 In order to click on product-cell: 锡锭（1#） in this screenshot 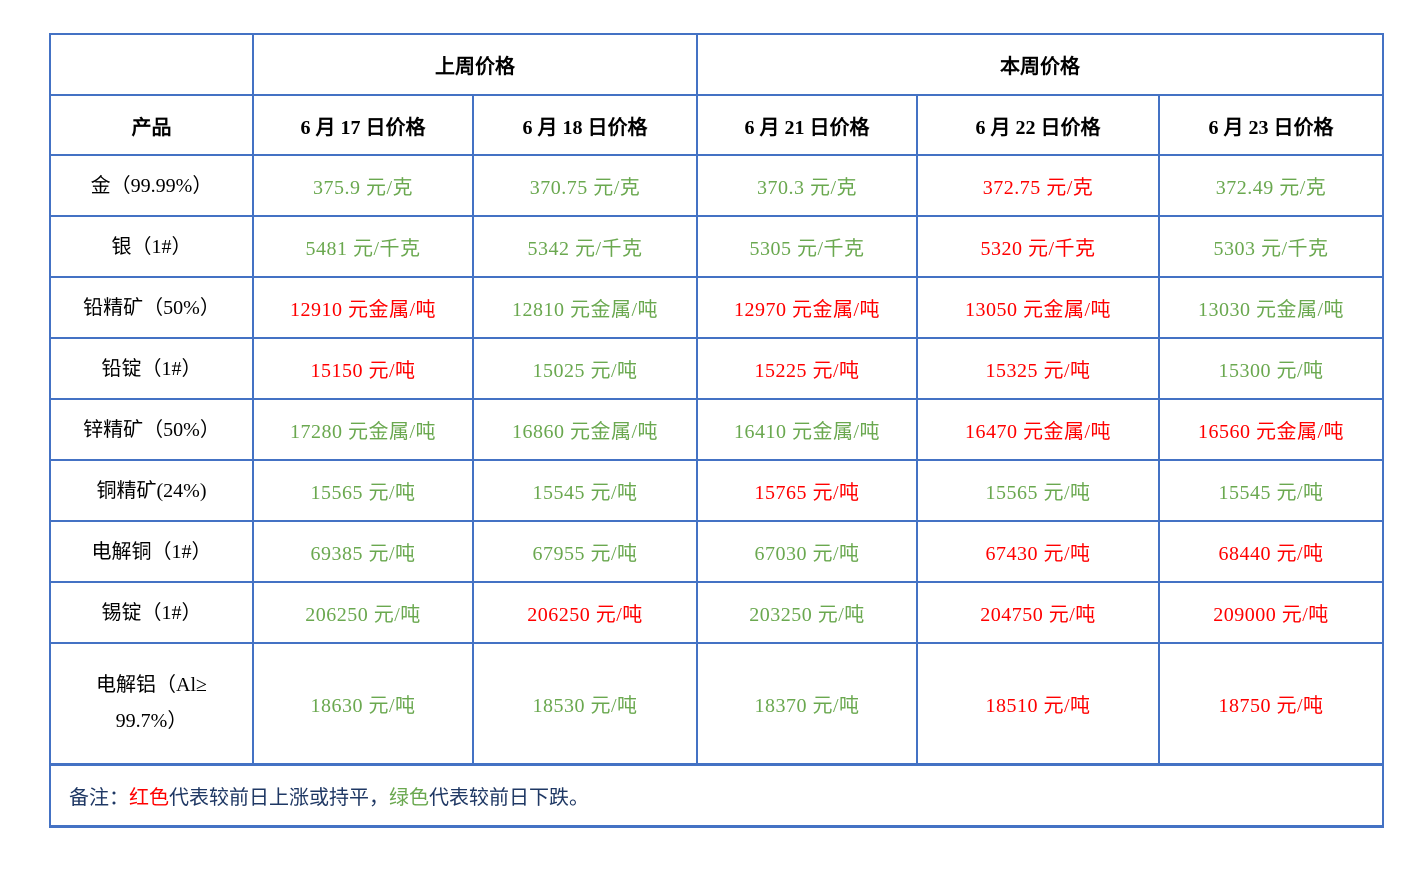, I will do `click(151, 612)`.